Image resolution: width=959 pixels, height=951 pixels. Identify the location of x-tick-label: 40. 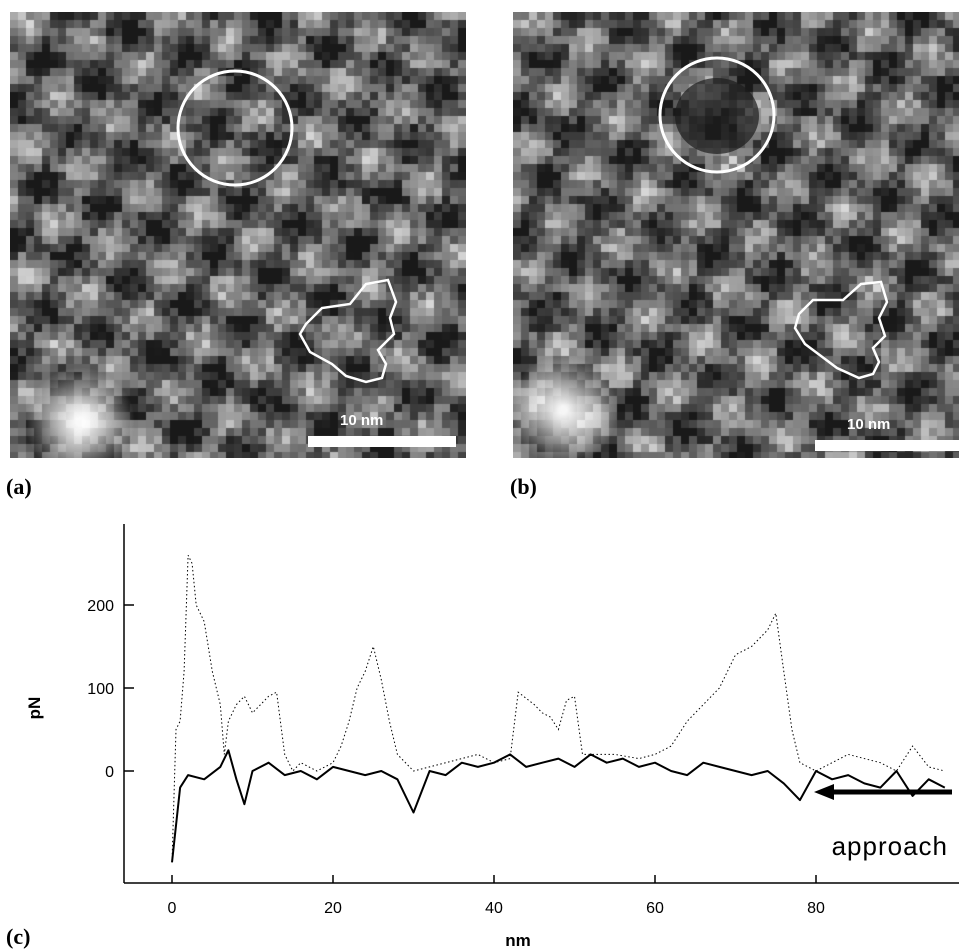
(494, 908).